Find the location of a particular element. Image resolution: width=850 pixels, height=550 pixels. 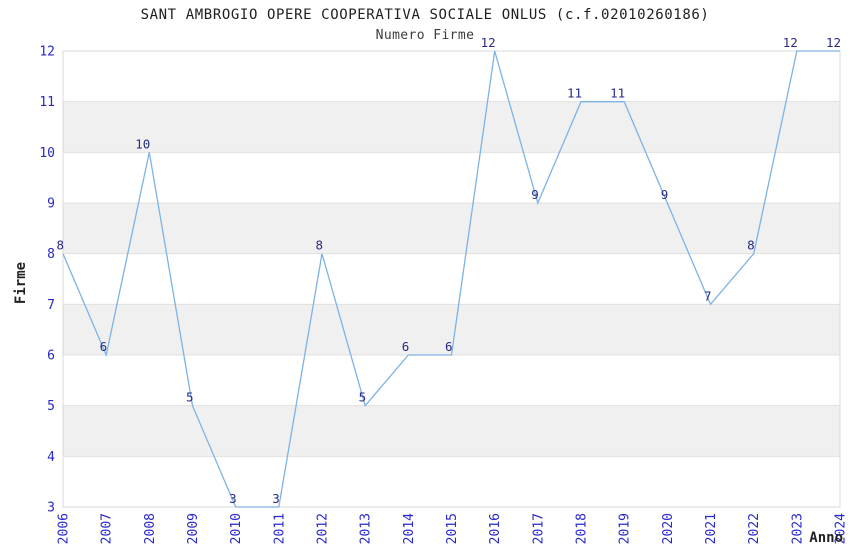

x-tick-label: 2014 is located at coordinates (409, 528).